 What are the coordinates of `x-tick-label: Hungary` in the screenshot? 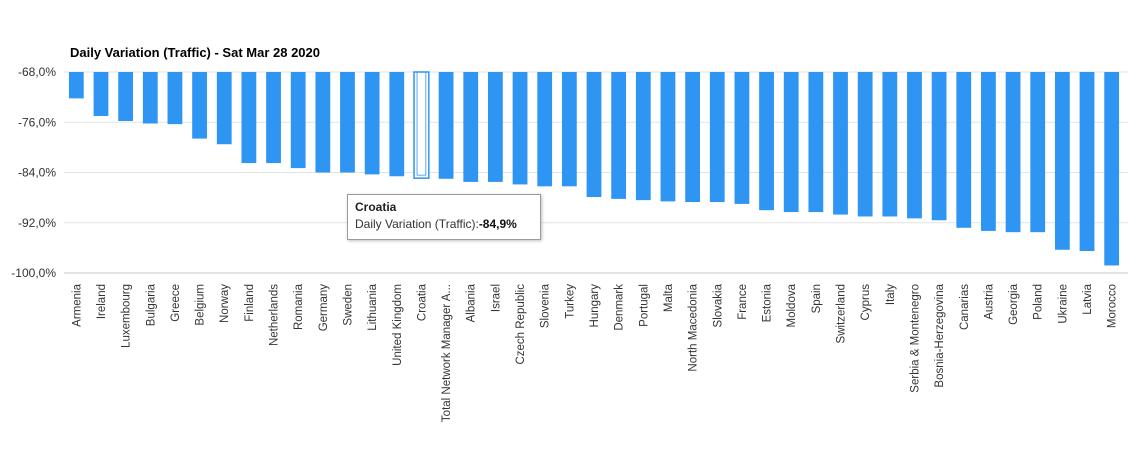 It's located at (595, 306).